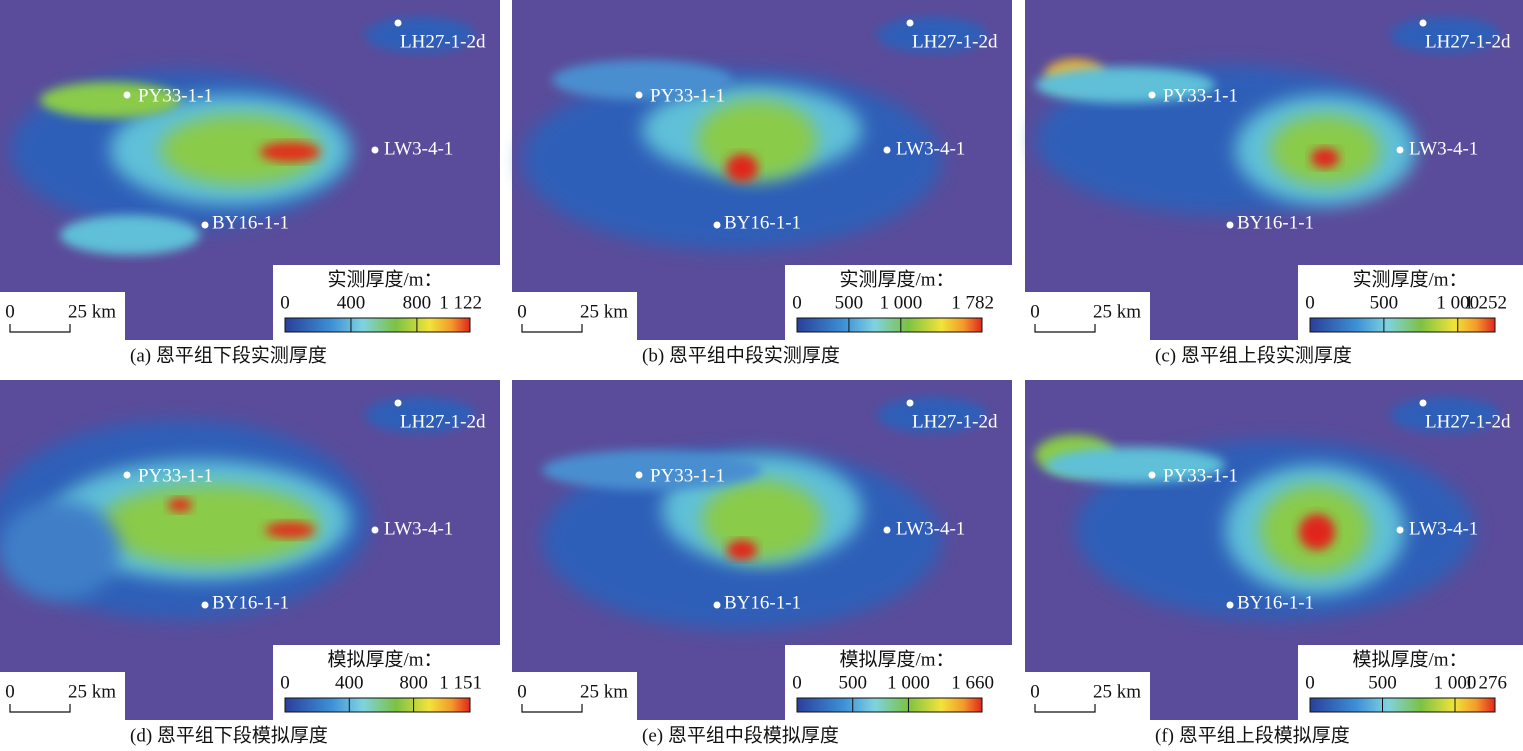 This screenshot has width=1523, height=751. Describe the element at coordinates (460, 302) in the screenshot. I see `colorbar-tick-label: 1 122` at that location.